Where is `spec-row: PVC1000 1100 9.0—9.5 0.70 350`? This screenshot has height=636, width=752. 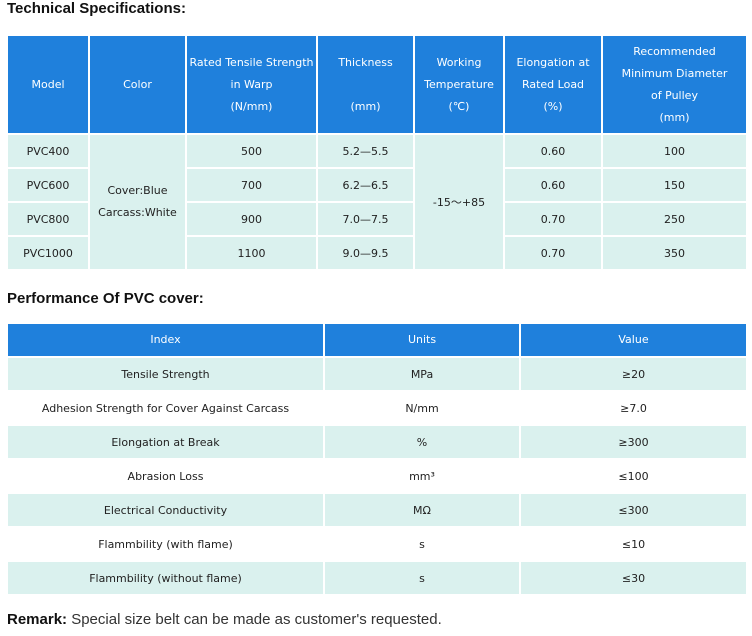 spec-row: PVC1000 1100 9.0—9.5 0.70 350 is located at coordinates (377, 253).